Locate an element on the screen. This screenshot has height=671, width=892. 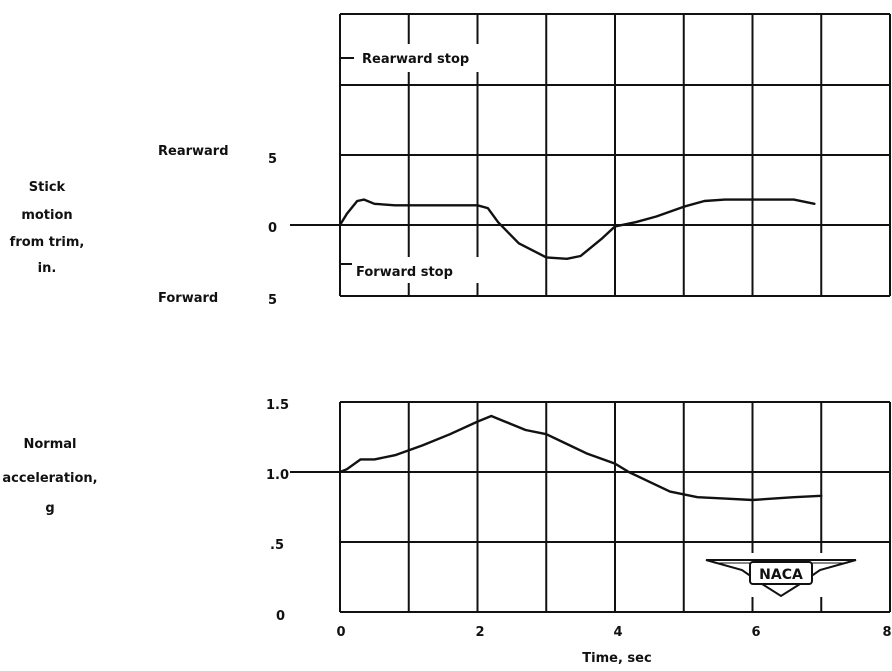
stick-y-tick-label-rearward-5: 5 is located at coordinates (272, 159).